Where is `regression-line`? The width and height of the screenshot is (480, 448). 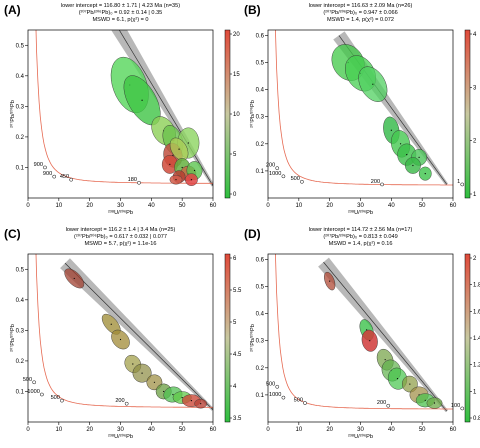 regression-line is located at coordinates (385, 336).